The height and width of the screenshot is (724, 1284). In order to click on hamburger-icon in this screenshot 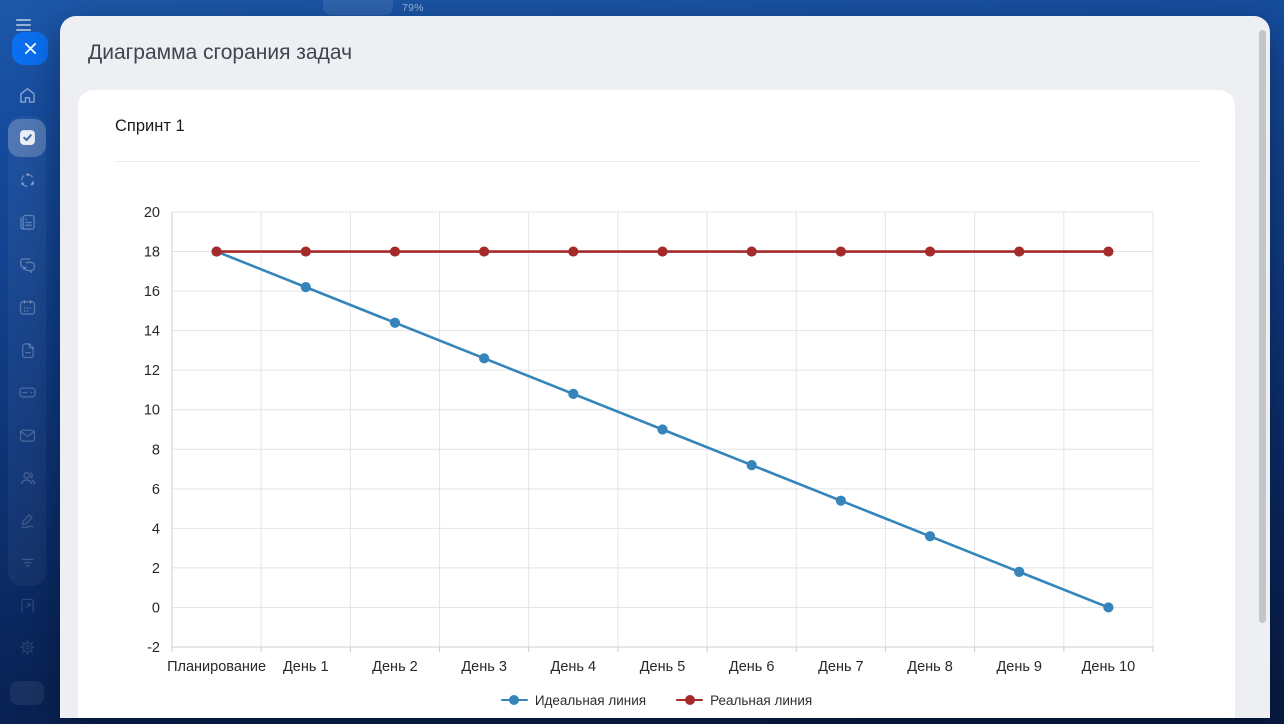, I will do `click(23, 25)`.